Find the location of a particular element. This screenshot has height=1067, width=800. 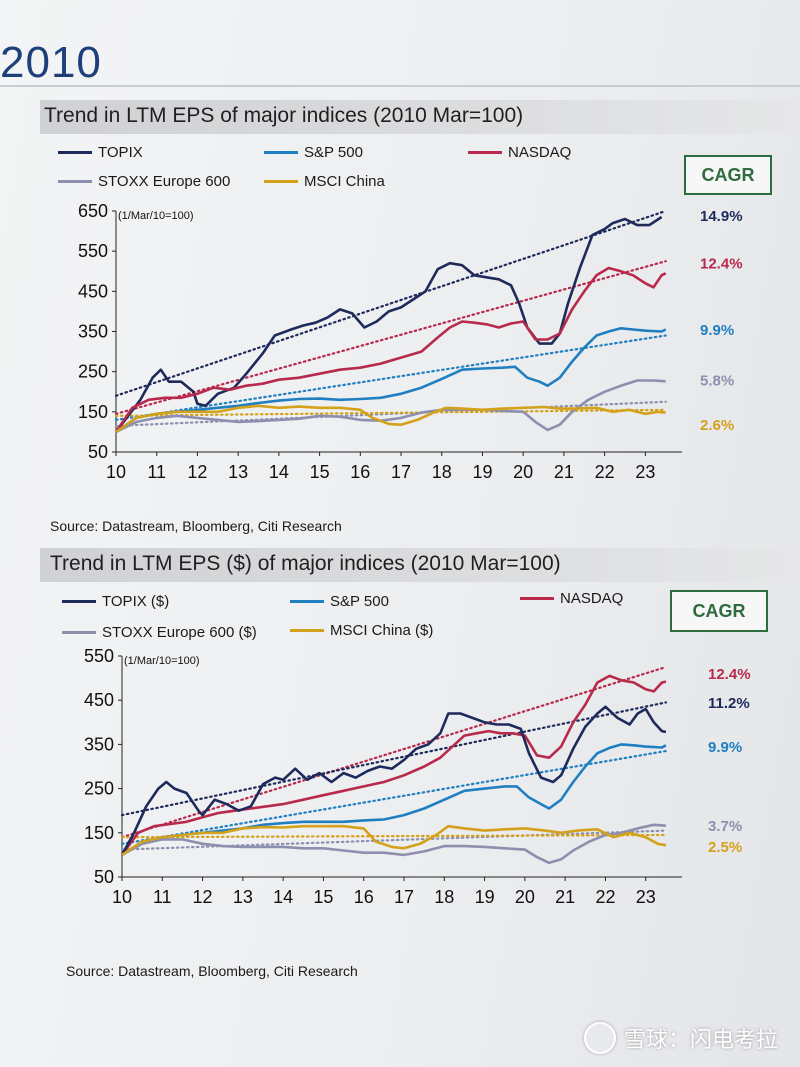

chart2-legend-nasdaq: NASDAQ is located at coordinates (571, 598).